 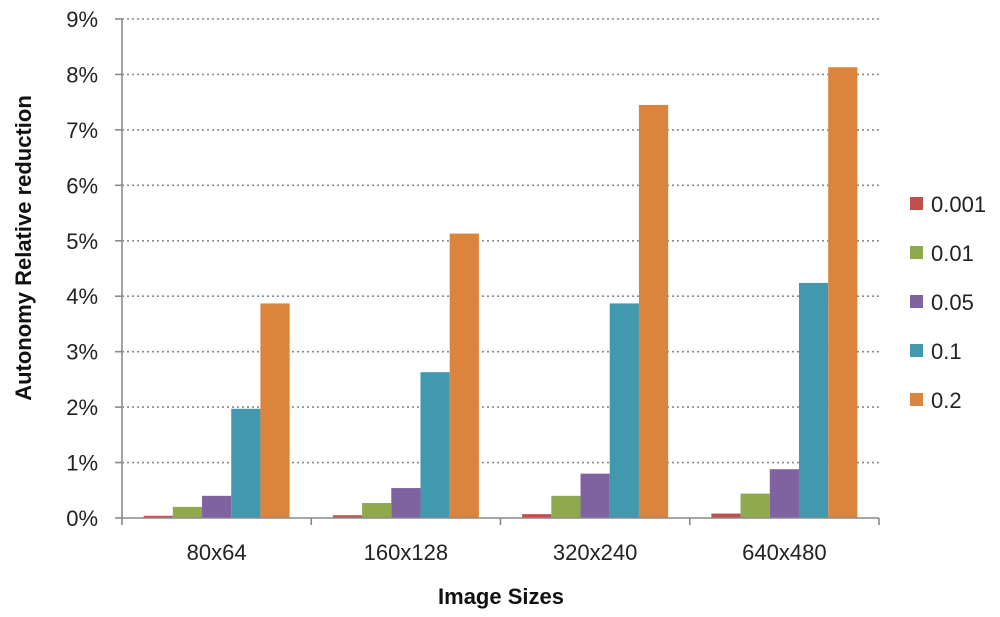 I want to click on bar-0.001-80x64, so click(x=158, y=516).